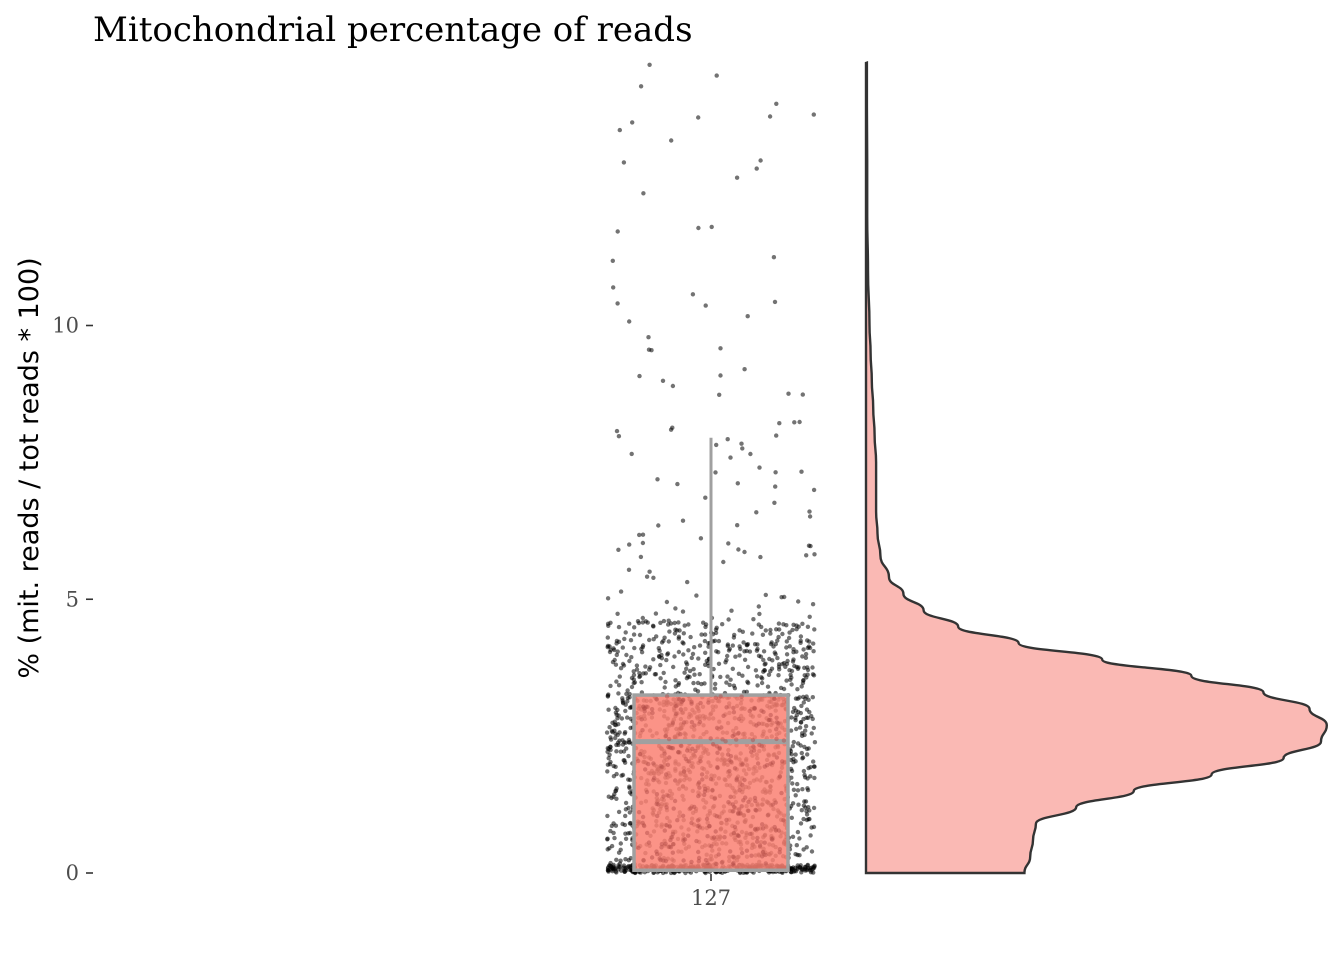 This screenshot has width=1344, height=960. I want to click on box-iqr, so click(711, 783).